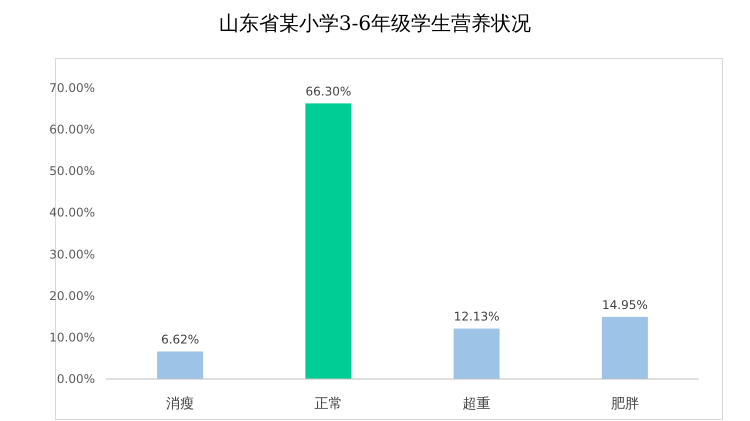 The height and width of the screenshot is (421, 750). I want to click on y-tick-label: 70.00%, so click(72, 88).